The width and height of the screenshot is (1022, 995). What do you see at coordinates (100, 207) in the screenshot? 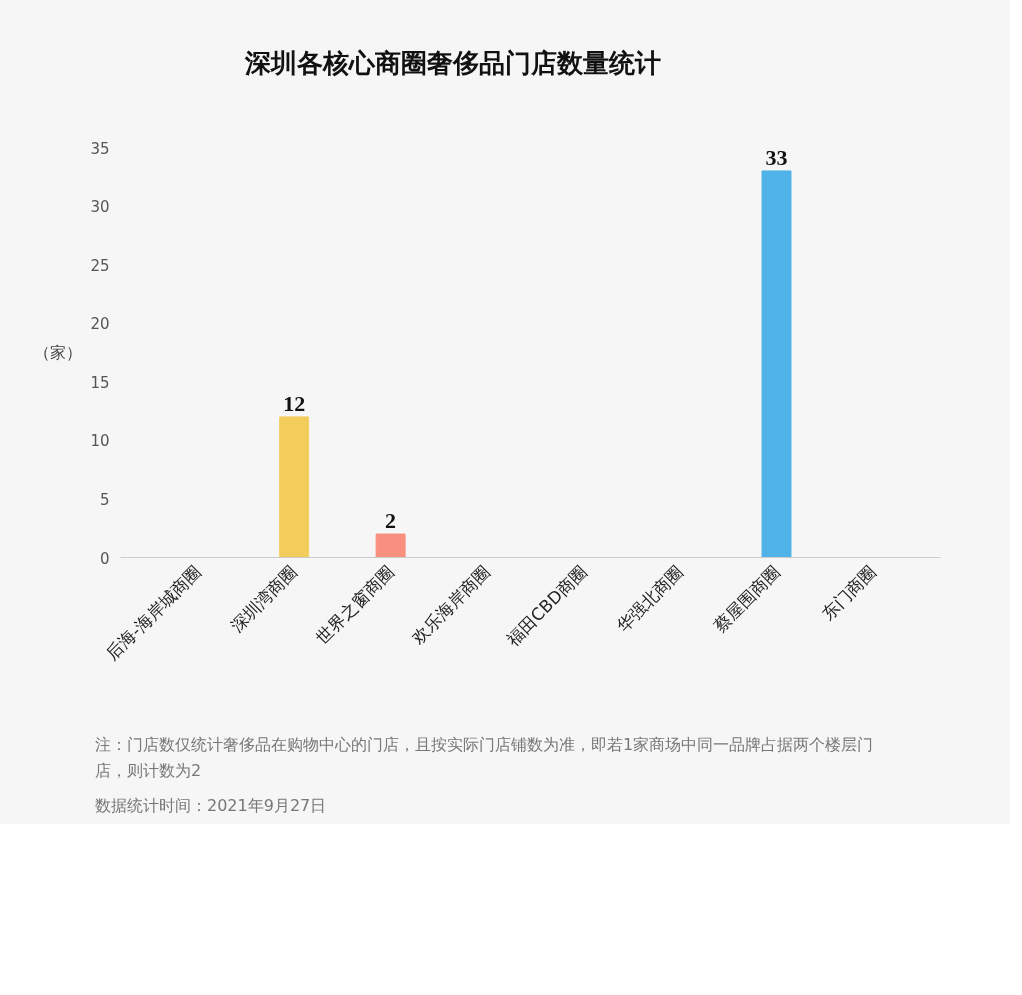
I see `y-tick-label: 30` at bounding box center [100, 207].